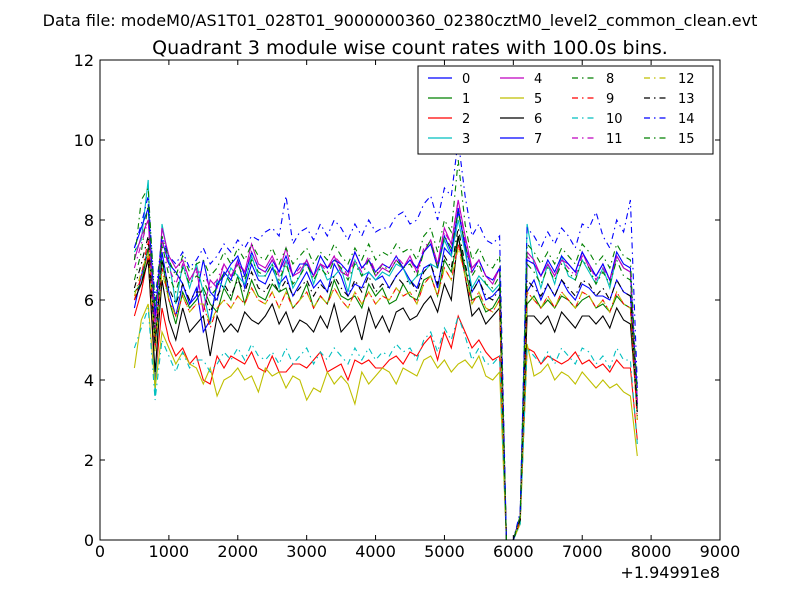 The image size is (800, 600). Describe the element at coordinates (686, 119) in the screenshot. I see `legend-label-14: 14` at that location.